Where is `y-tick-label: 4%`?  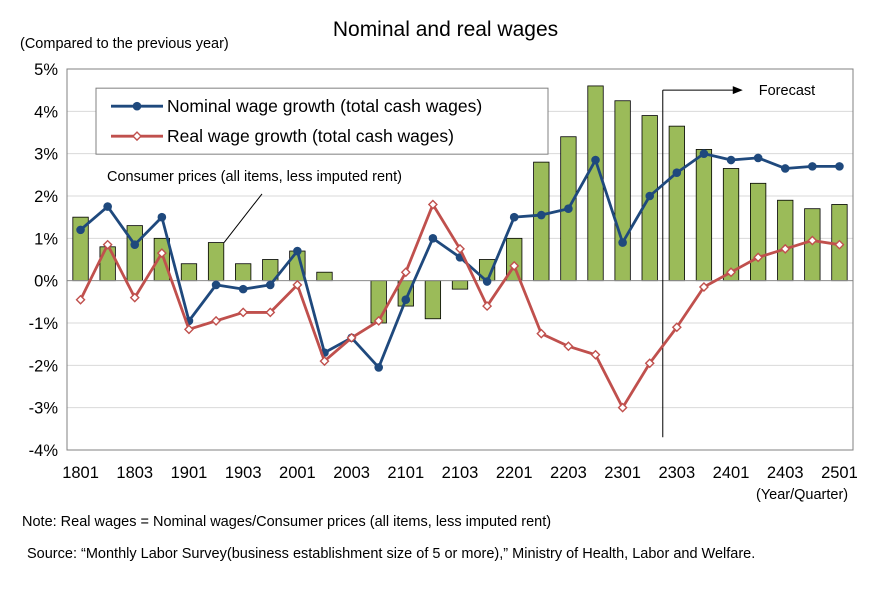
y-tick-label: 4% is located at coordinates (46, 112).